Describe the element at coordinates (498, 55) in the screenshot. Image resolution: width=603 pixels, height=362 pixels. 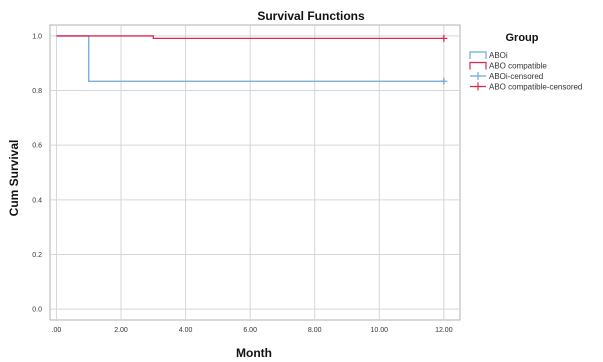
I see `legend-label: ABOi` at that location.